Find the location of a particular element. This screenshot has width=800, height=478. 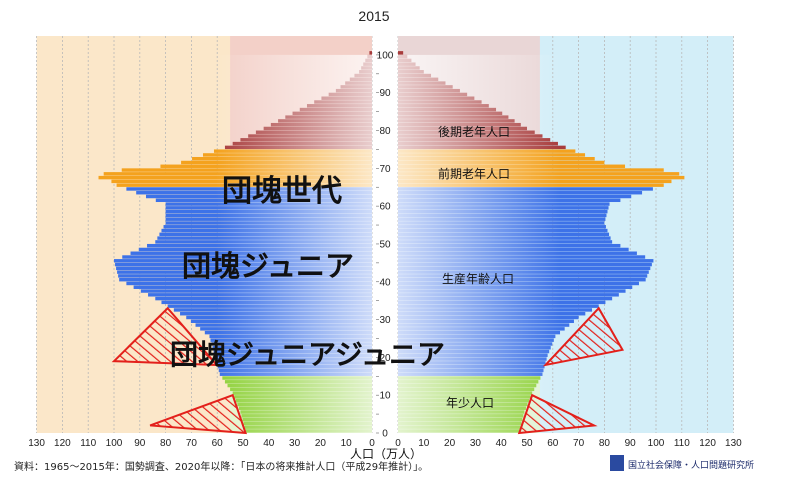

group-label-elderly-late: 後期老年人口 is located at coordinates (474, 132).